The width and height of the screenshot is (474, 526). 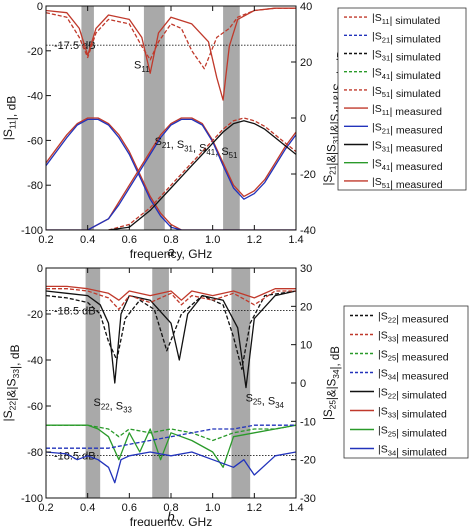 What do you see at coordinates (413, 356) in the screenshot?
I see `legend-label: |S25| measured` at bounding box center [413, 356].